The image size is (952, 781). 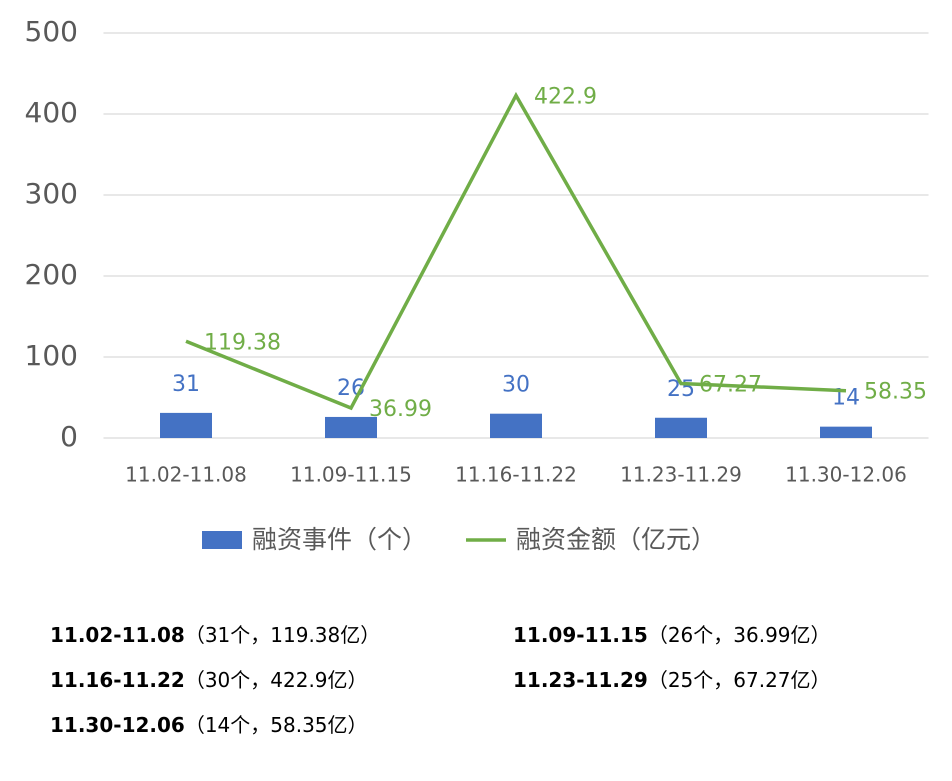 I want to click on line-value-label: 67.27, so click(x=730, y=385).